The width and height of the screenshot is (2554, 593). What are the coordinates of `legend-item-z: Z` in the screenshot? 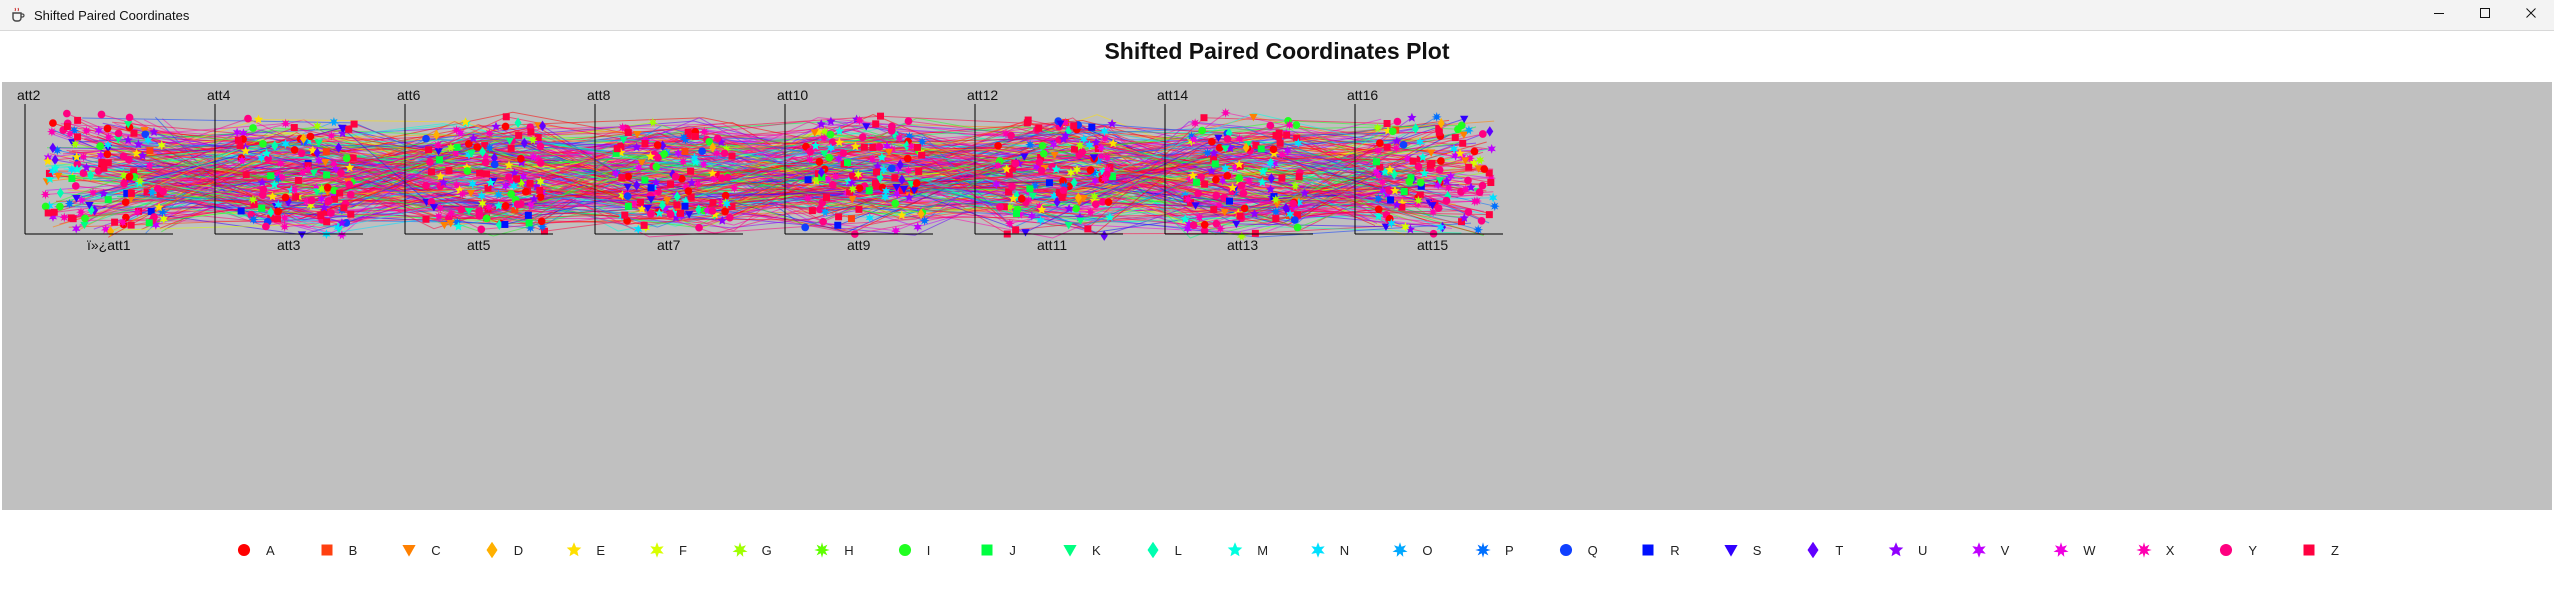 It's located at (2320, 550).